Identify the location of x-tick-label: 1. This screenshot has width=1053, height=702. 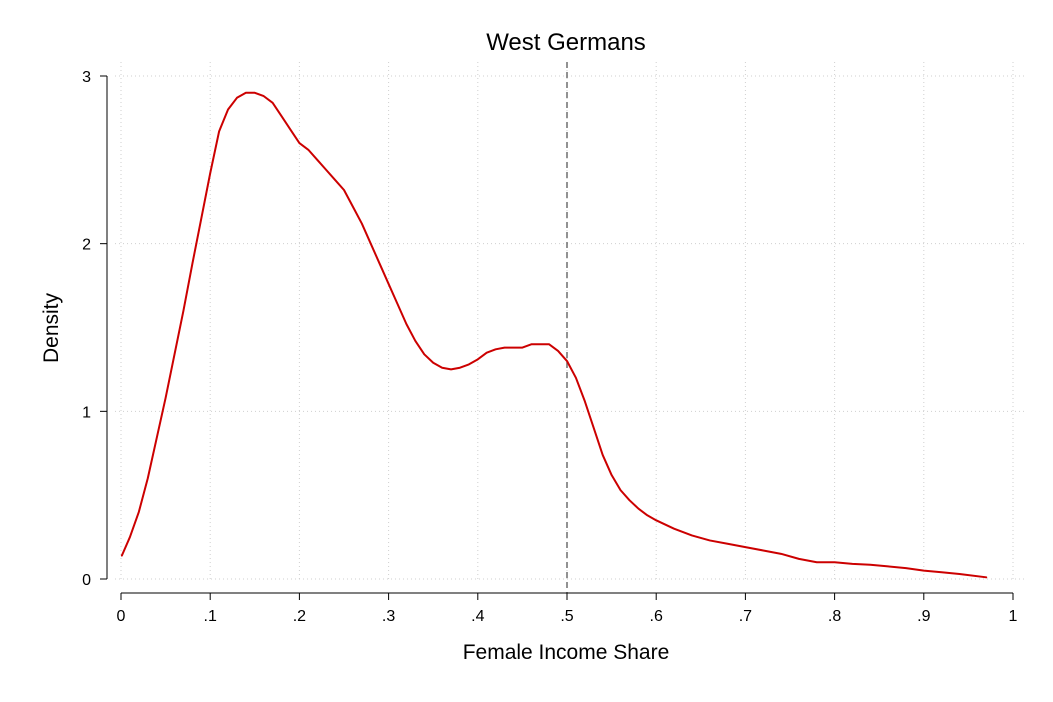
(1013, 616).